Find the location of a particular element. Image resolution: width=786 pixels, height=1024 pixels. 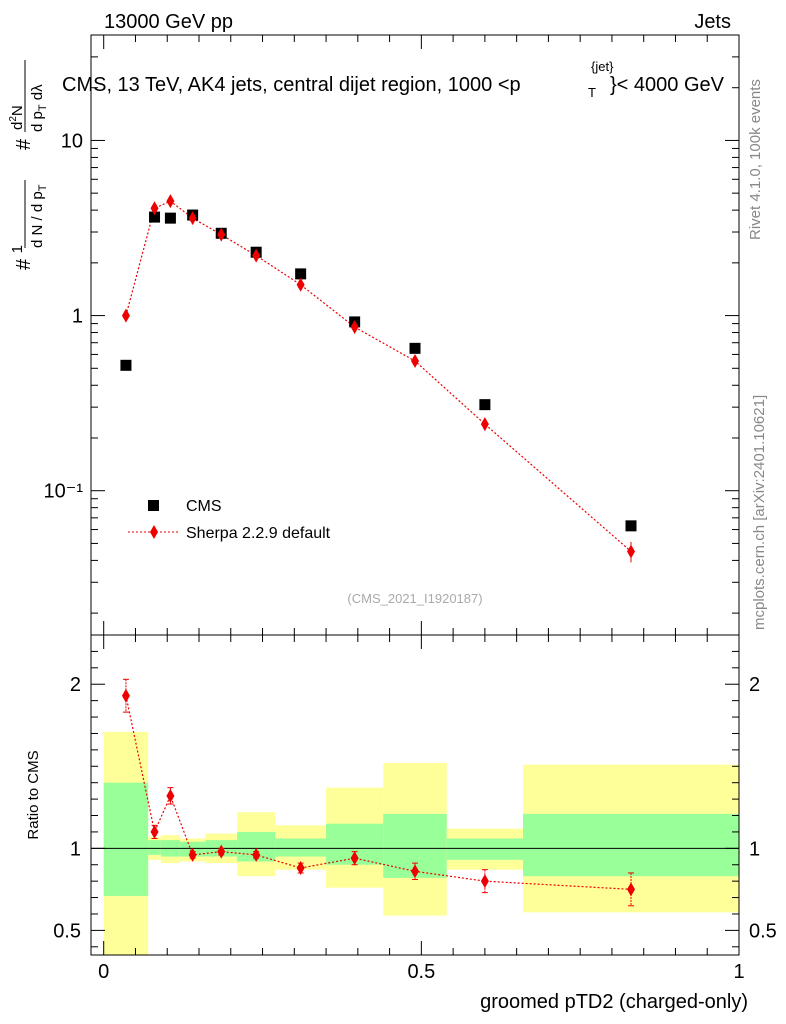

x-tick-label-0: 0 is located at coordinates (103, 972).